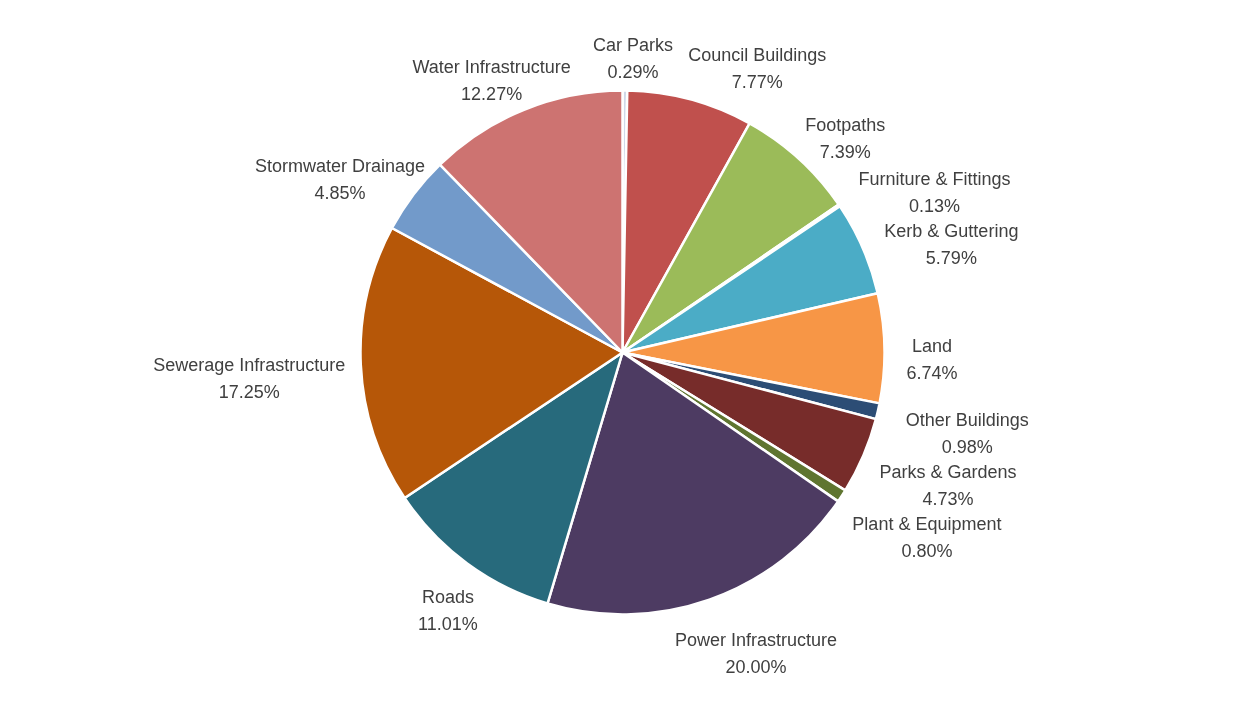 The height and width of the screenshot is (711, 1245). I want to click on data-label: 17.25%, so click(249, 392).